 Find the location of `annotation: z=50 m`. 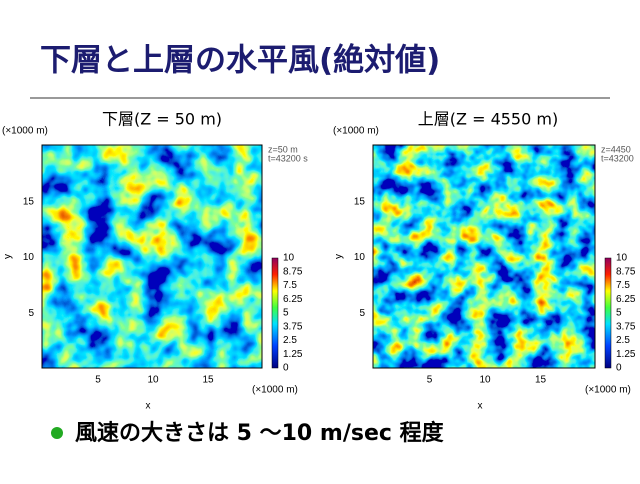

annotation: z=50 m is located at coordinates (283, 149).